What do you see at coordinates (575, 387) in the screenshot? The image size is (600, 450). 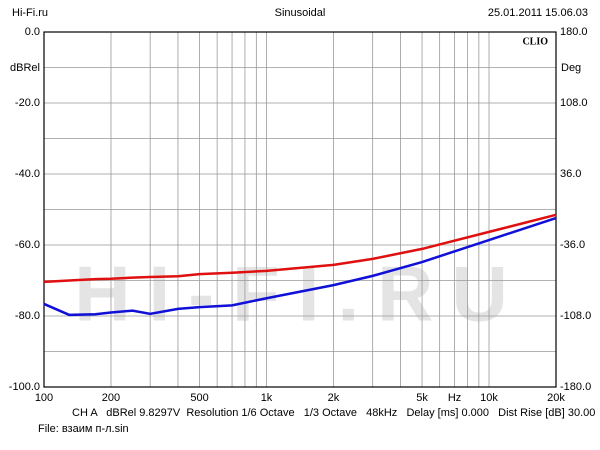 I see `y2-tick-label: -180.0` at bounding box center [575, 387].